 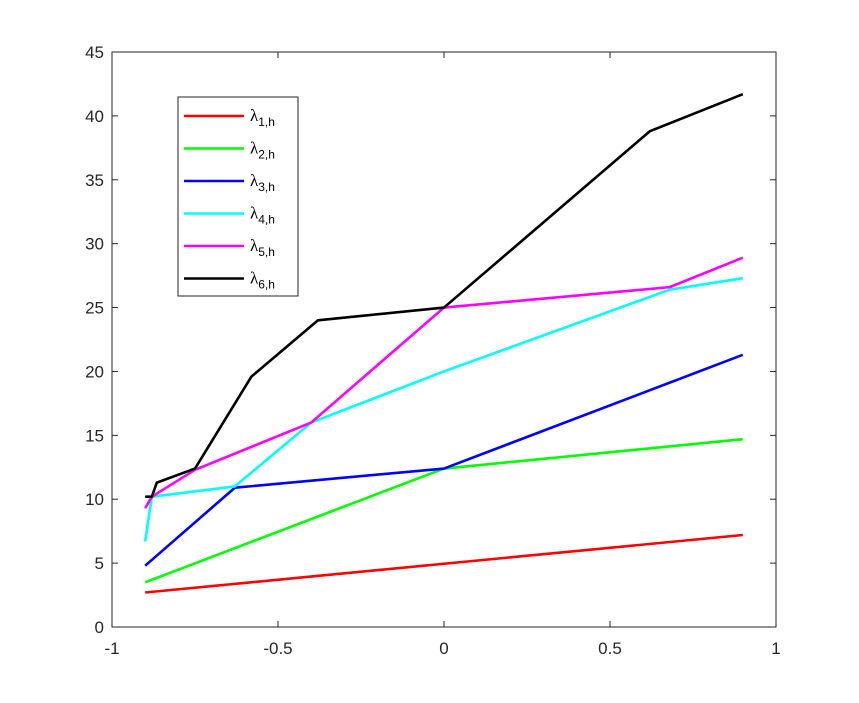 What do you see at coordinates (94, 499) in the screenshot?
I see `y-tick-label: 10` at bounding box center [94, 499].